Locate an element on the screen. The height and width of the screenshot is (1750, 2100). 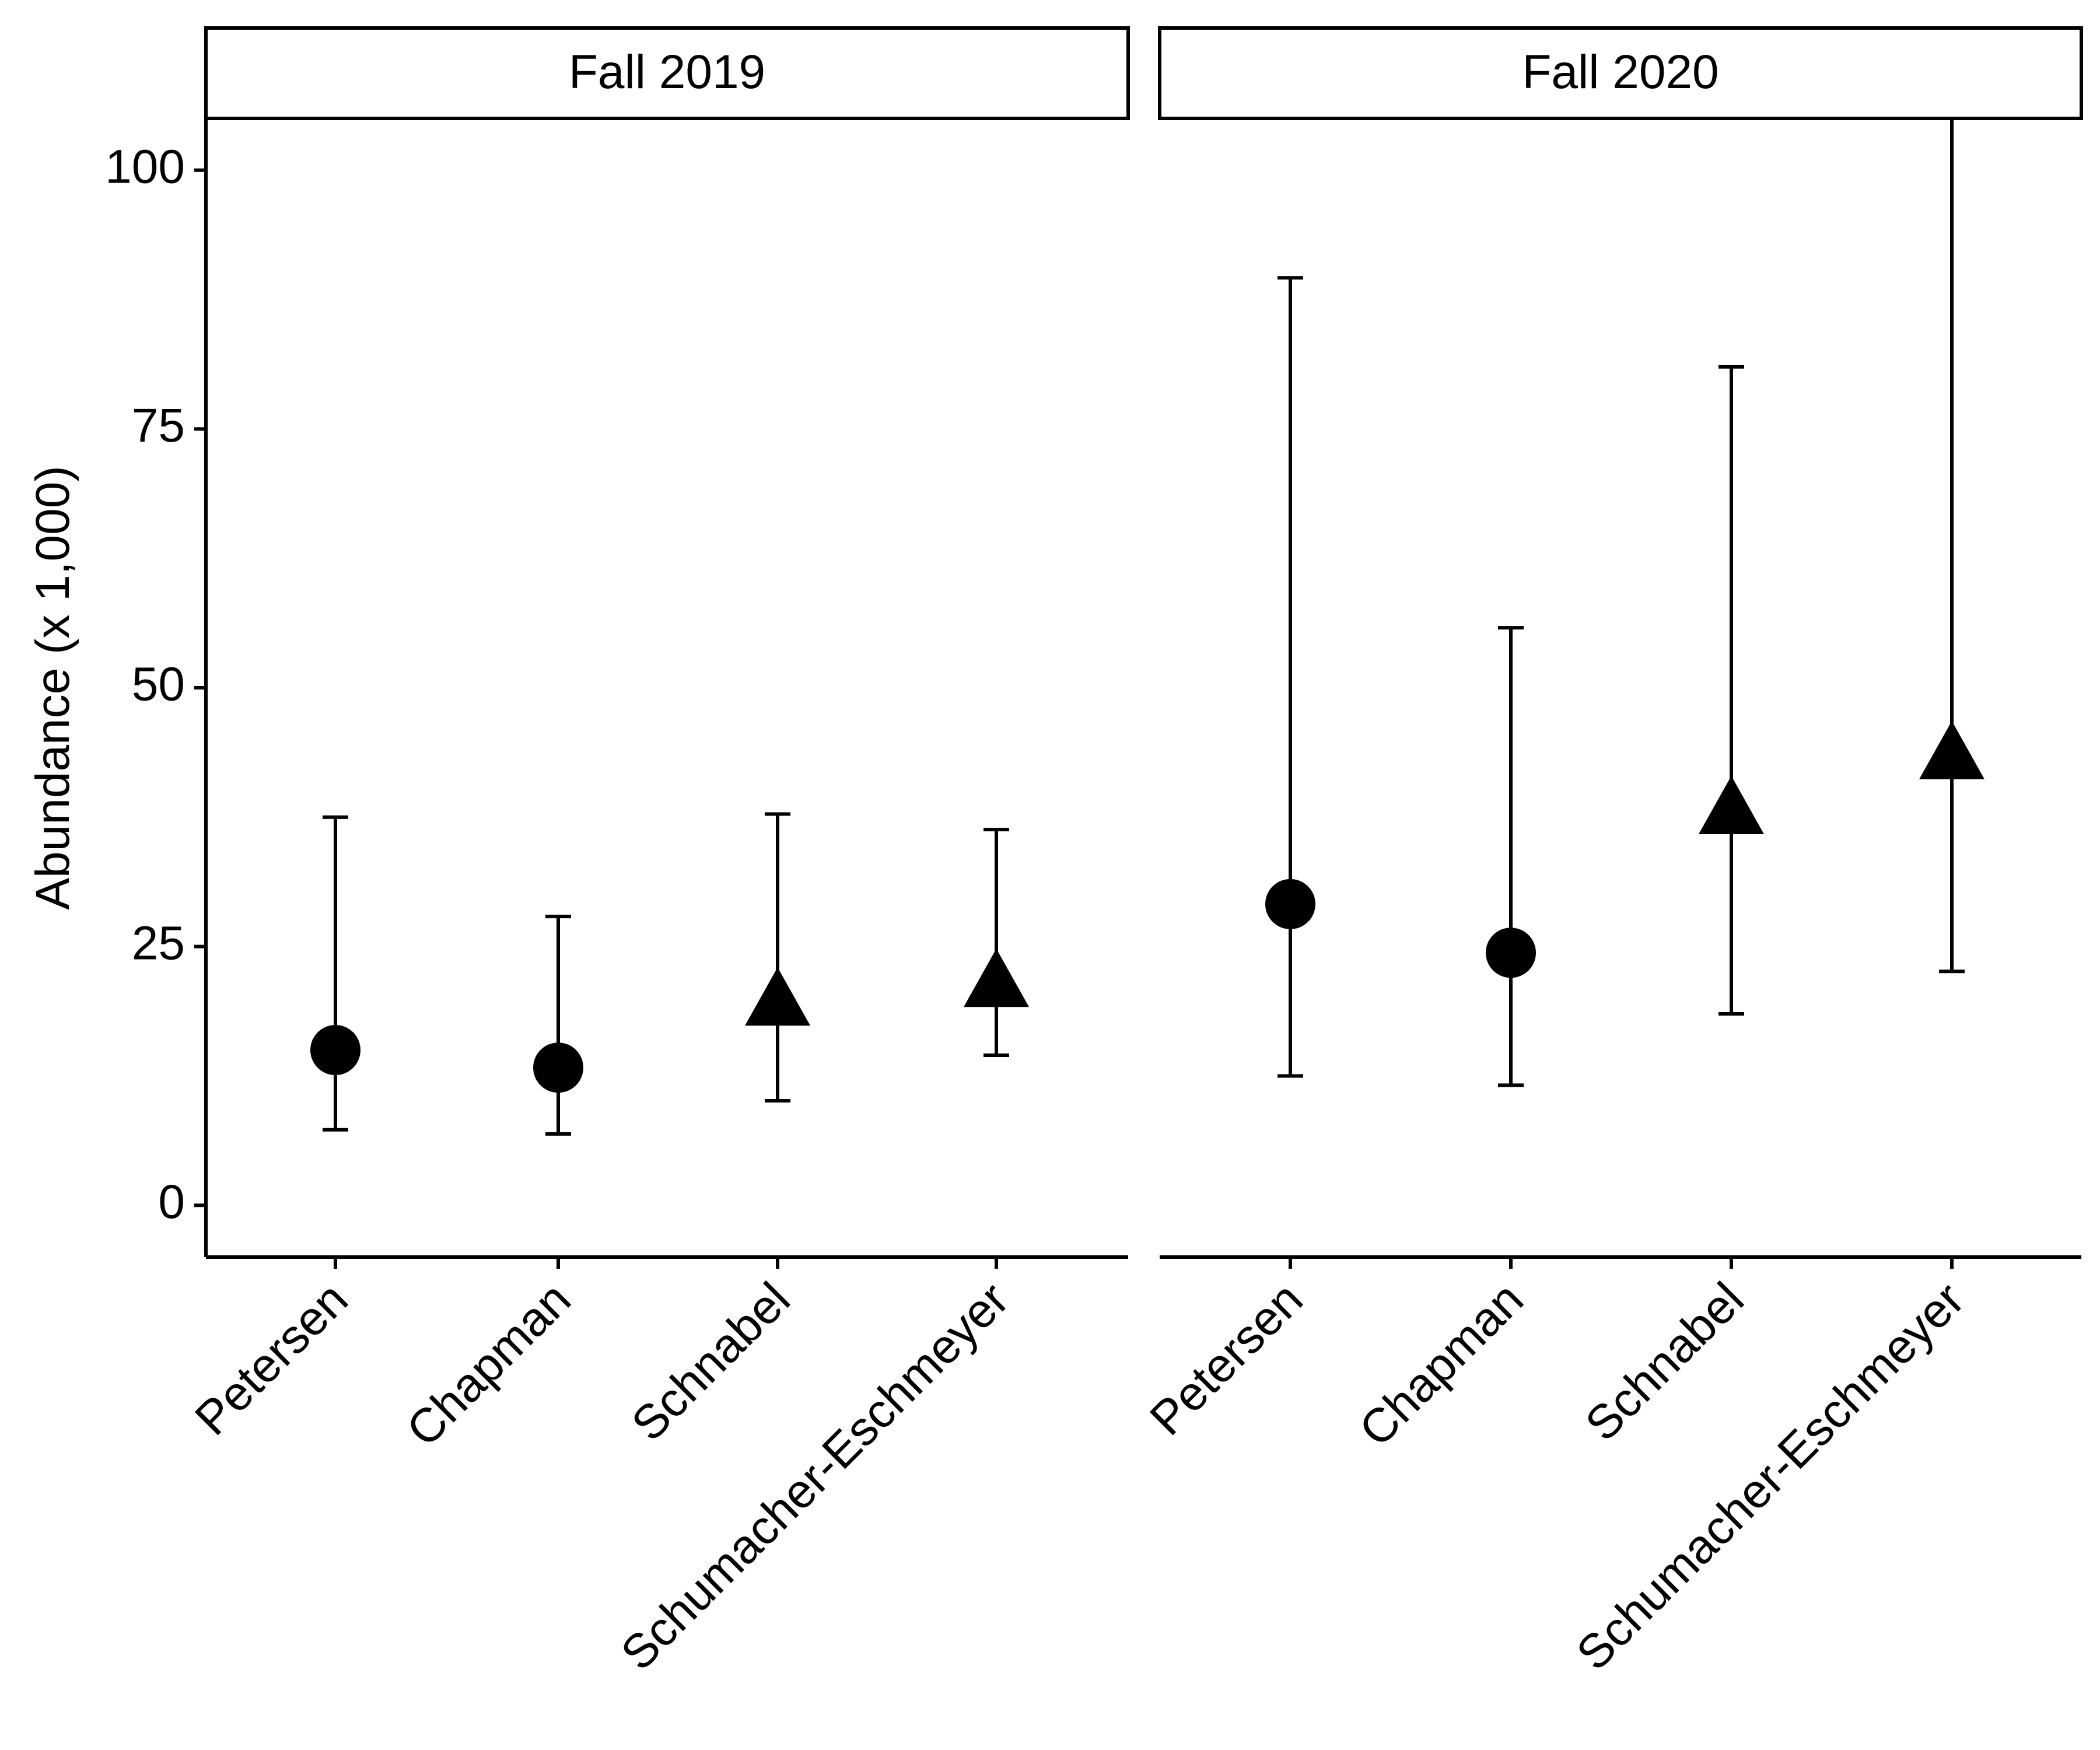
y-axis-title: Abundance (x 1,000) is located at coordinates (52, 687).